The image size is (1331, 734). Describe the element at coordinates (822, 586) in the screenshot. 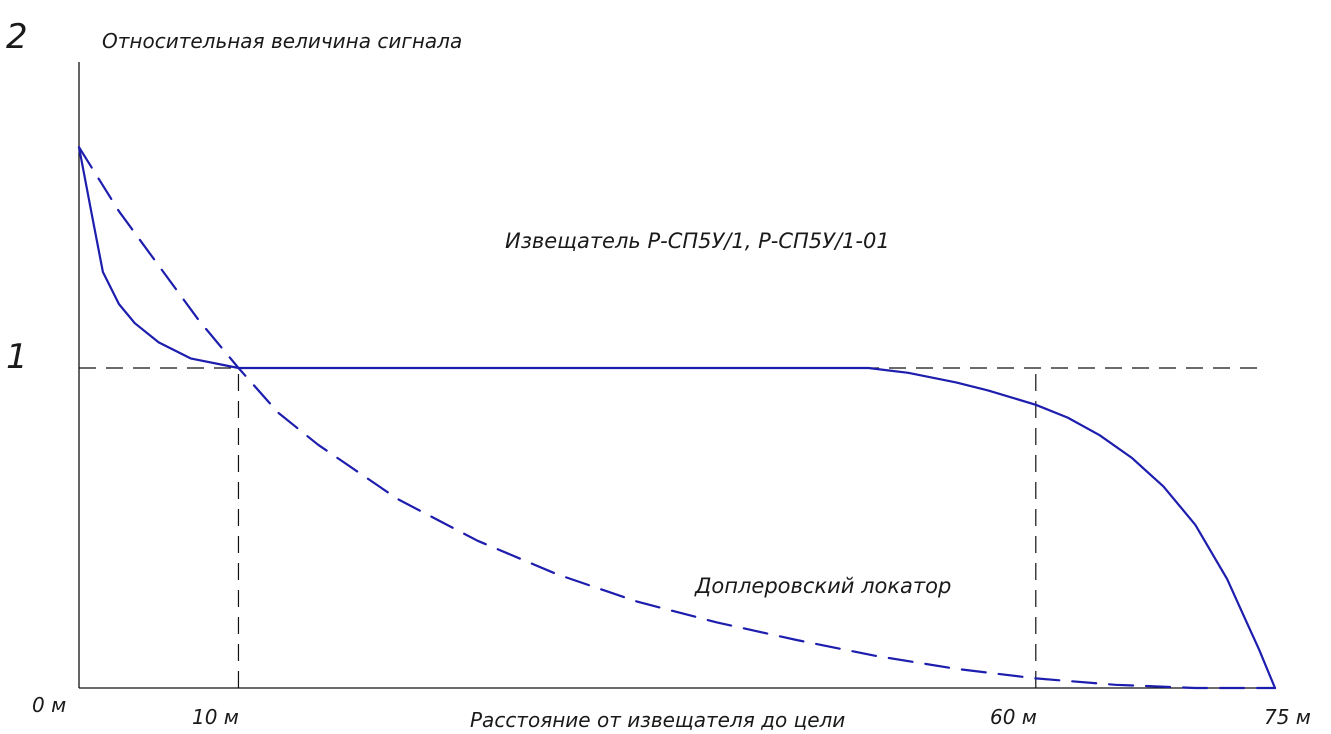

I see `annotation-doppler: Доплеровский локатор` at that location.